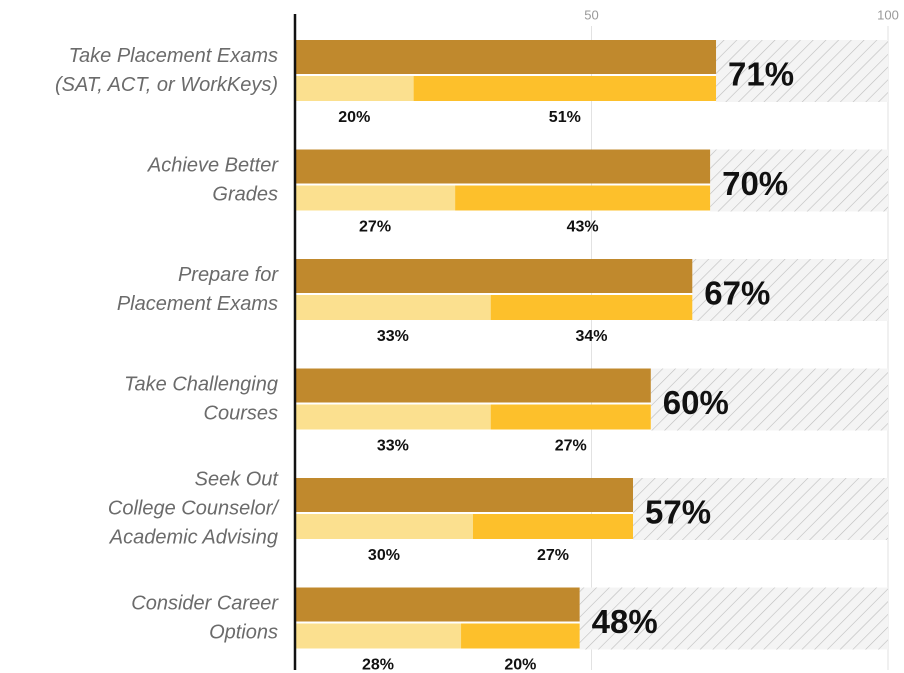 This screenshot has width=904, height=673. I want to click on total-label: 67%, so click(737, 293).